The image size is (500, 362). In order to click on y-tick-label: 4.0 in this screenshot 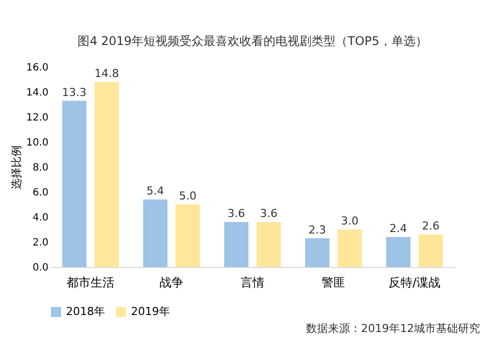, I will do `click(40, 218)`.